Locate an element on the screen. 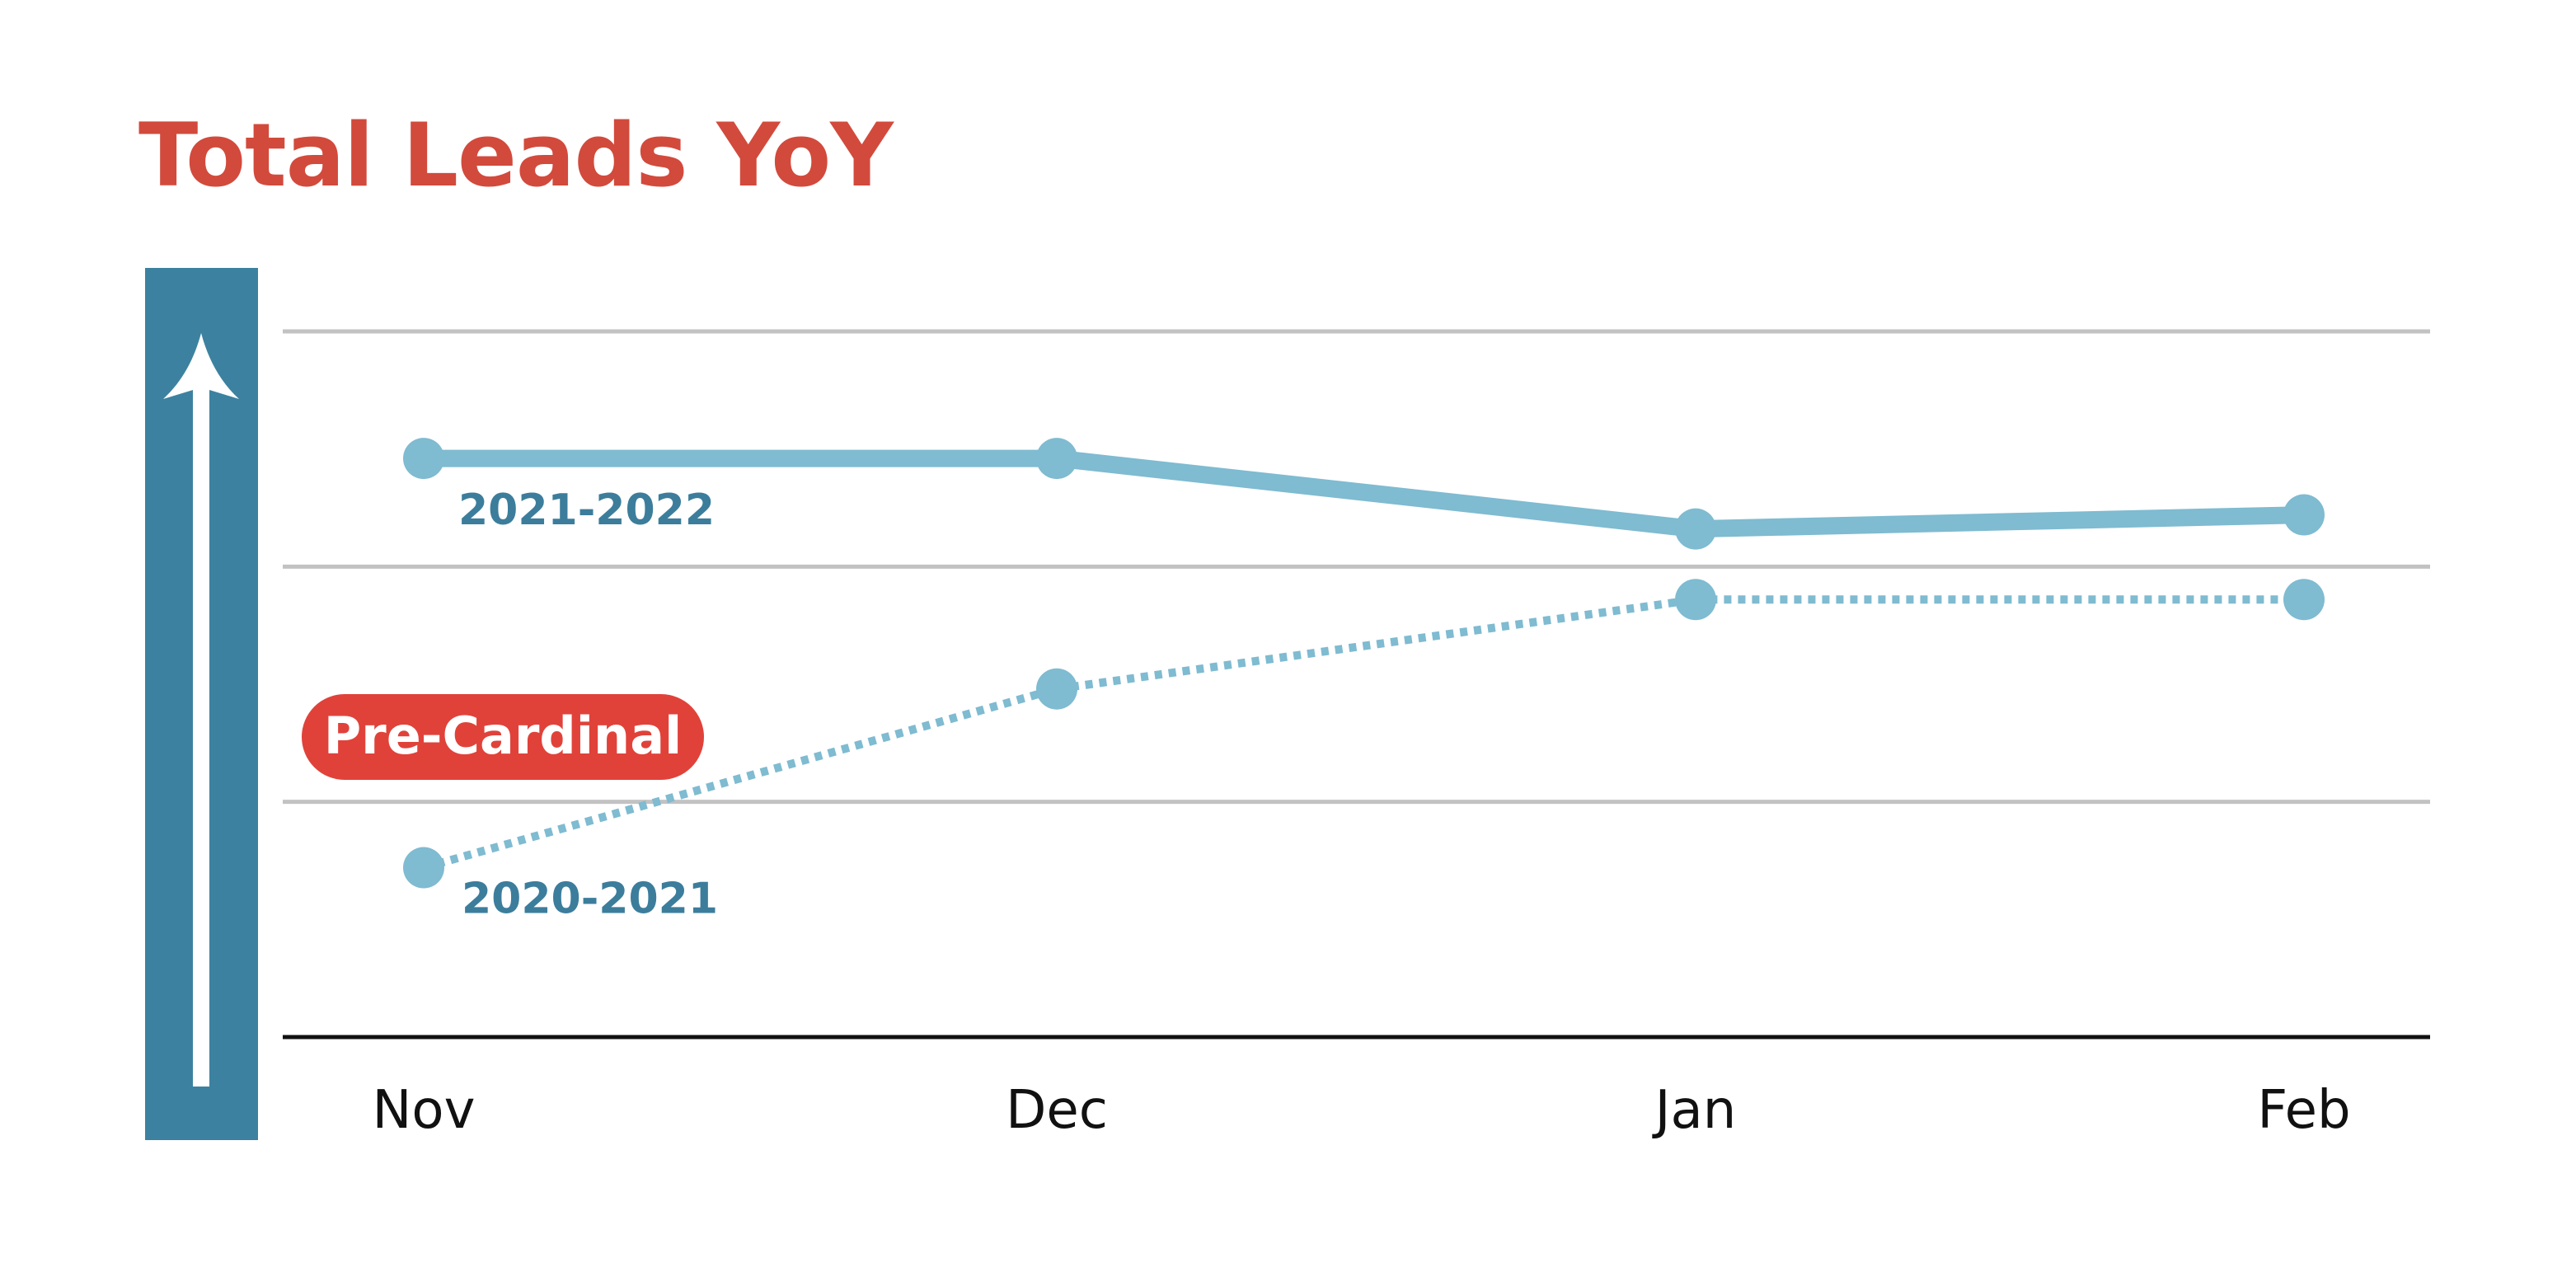 The height and width of the screenshot is (1272, 2576). data-point-2020-2021-Jan is located at coordinates (1696, 600).